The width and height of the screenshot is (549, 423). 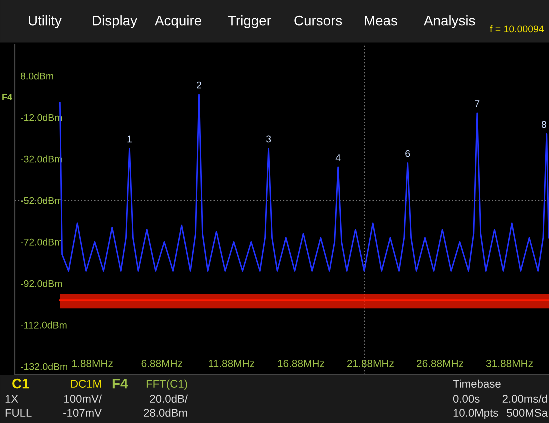 What do you see at coordinates (544, 124) in the screenshot?
I see `annotation: 8` at bounding box center [544, 124].